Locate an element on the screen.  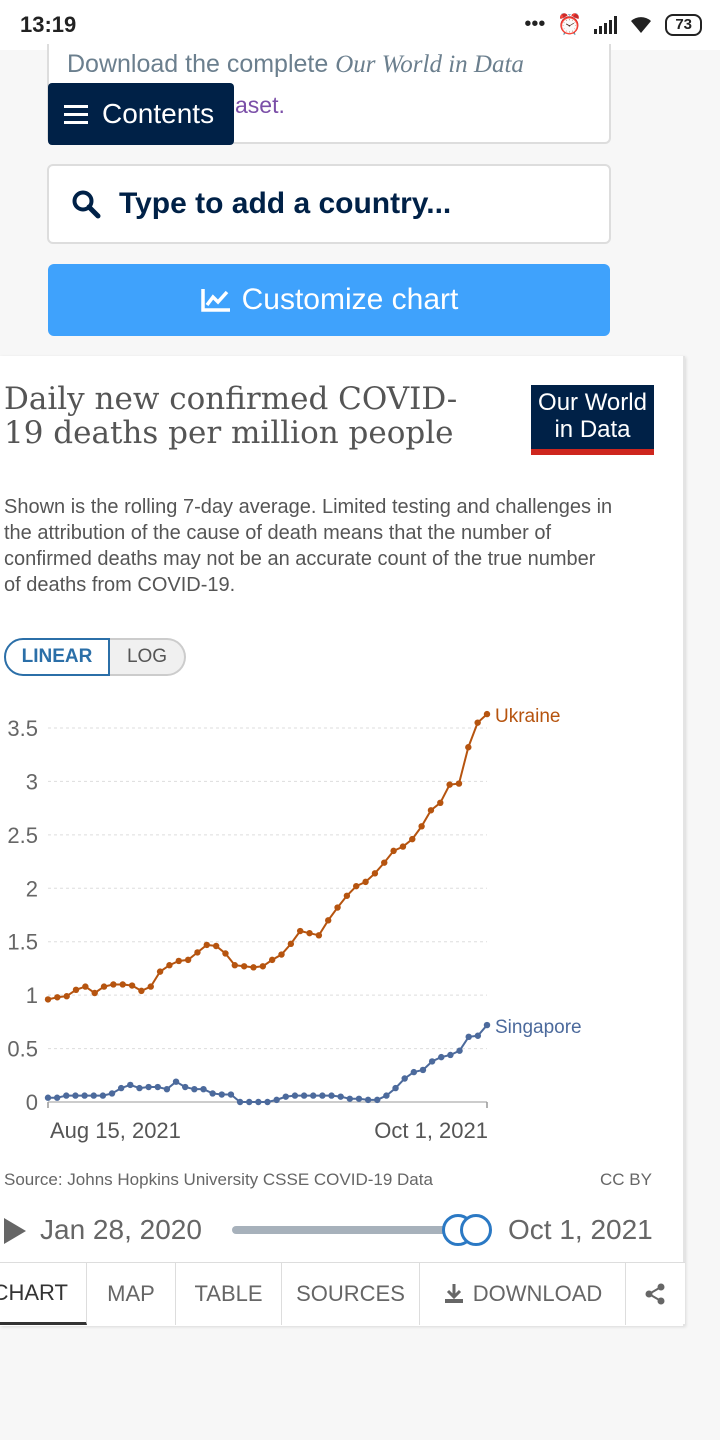
y-tick-label: 0 is located at coordinates (32, 1102).